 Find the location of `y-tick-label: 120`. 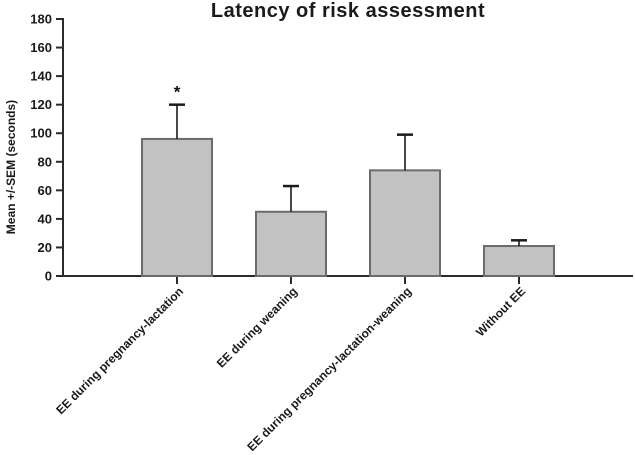

y-tick-label: 120 is located at coordinates (41, 104).